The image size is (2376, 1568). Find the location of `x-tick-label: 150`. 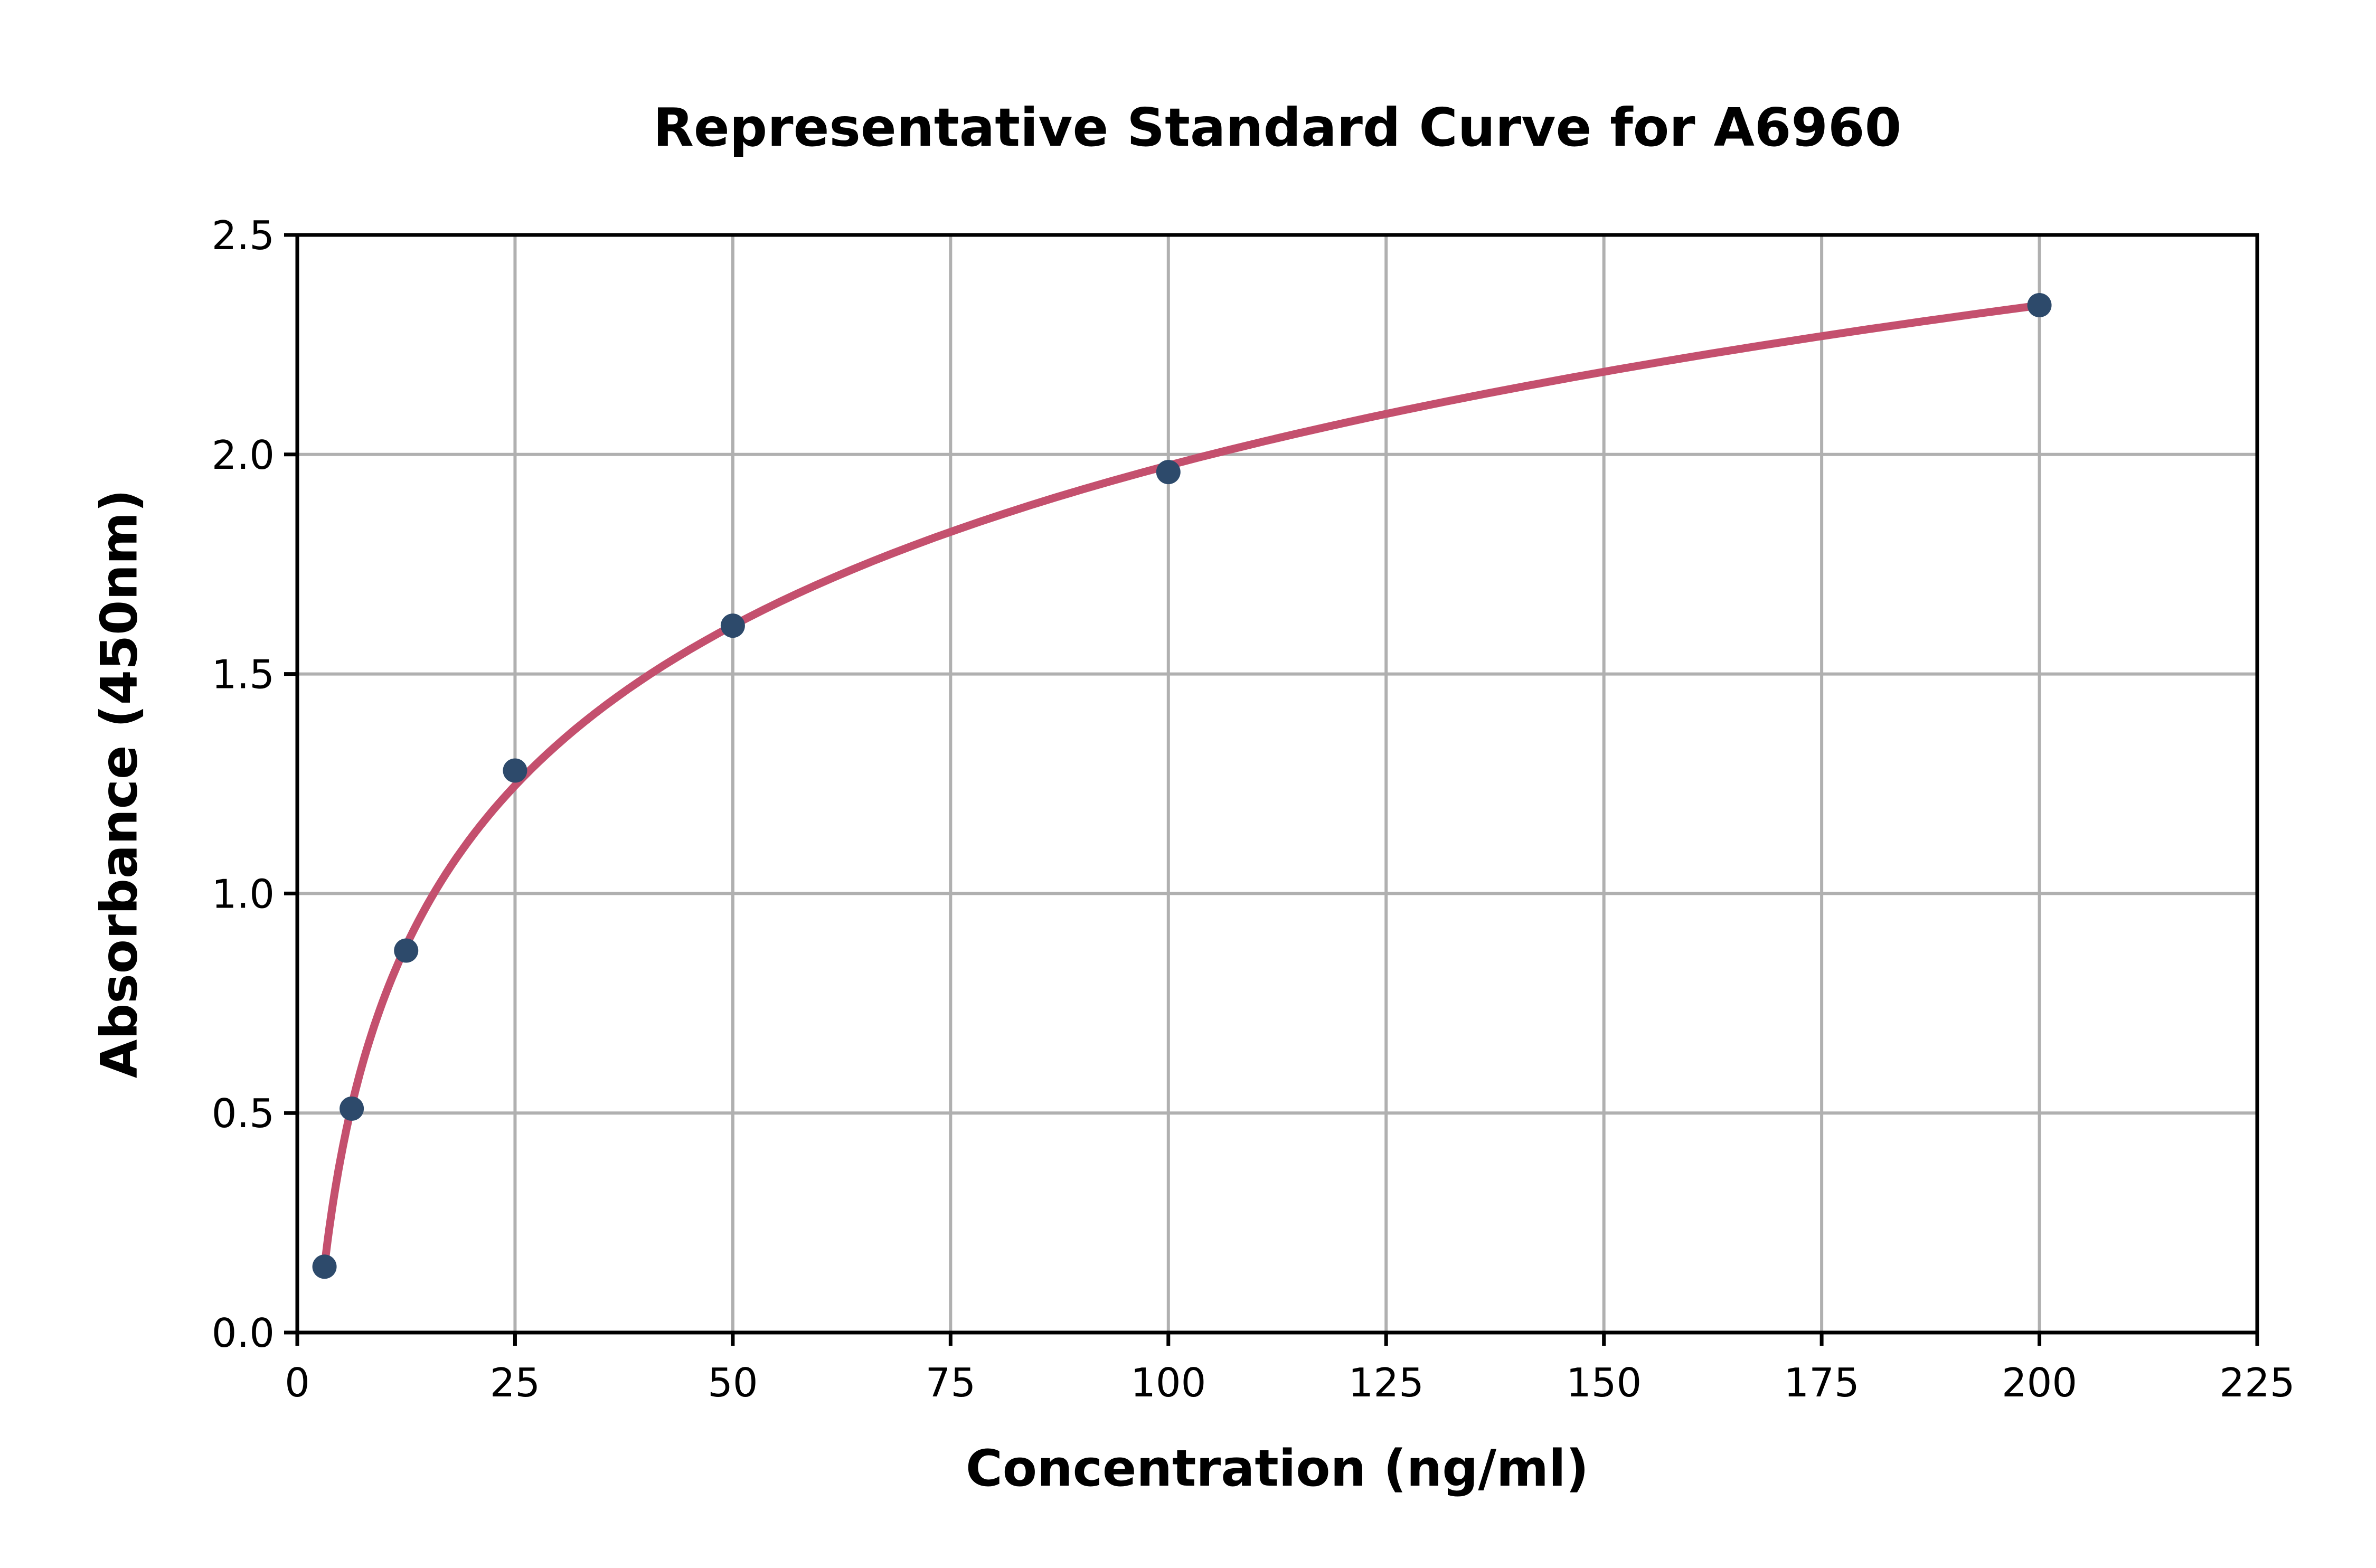

x-tick-label: 150 is located at coordinates (1604, 1383).